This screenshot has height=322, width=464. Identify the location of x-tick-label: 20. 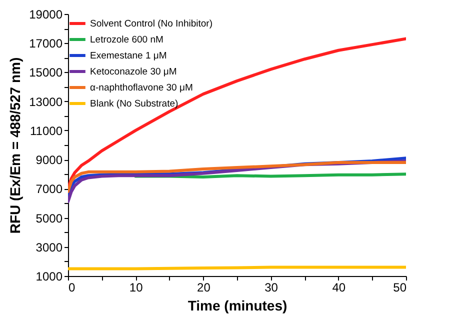
(204, 287).